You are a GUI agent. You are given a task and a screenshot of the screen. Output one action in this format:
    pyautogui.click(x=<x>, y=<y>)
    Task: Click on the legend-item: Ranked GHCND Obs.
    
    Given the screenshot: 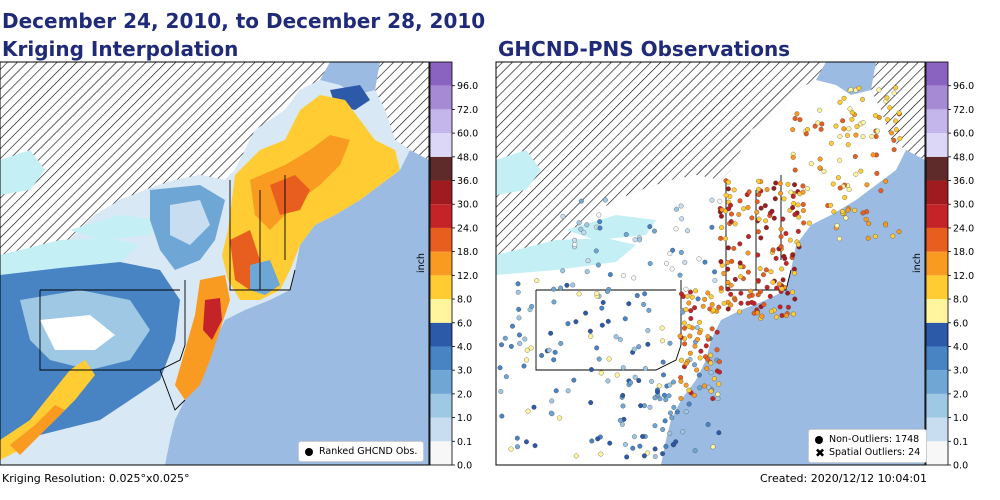 What is the action you would take?
    pyautogui.click(x=361, y=451)
    